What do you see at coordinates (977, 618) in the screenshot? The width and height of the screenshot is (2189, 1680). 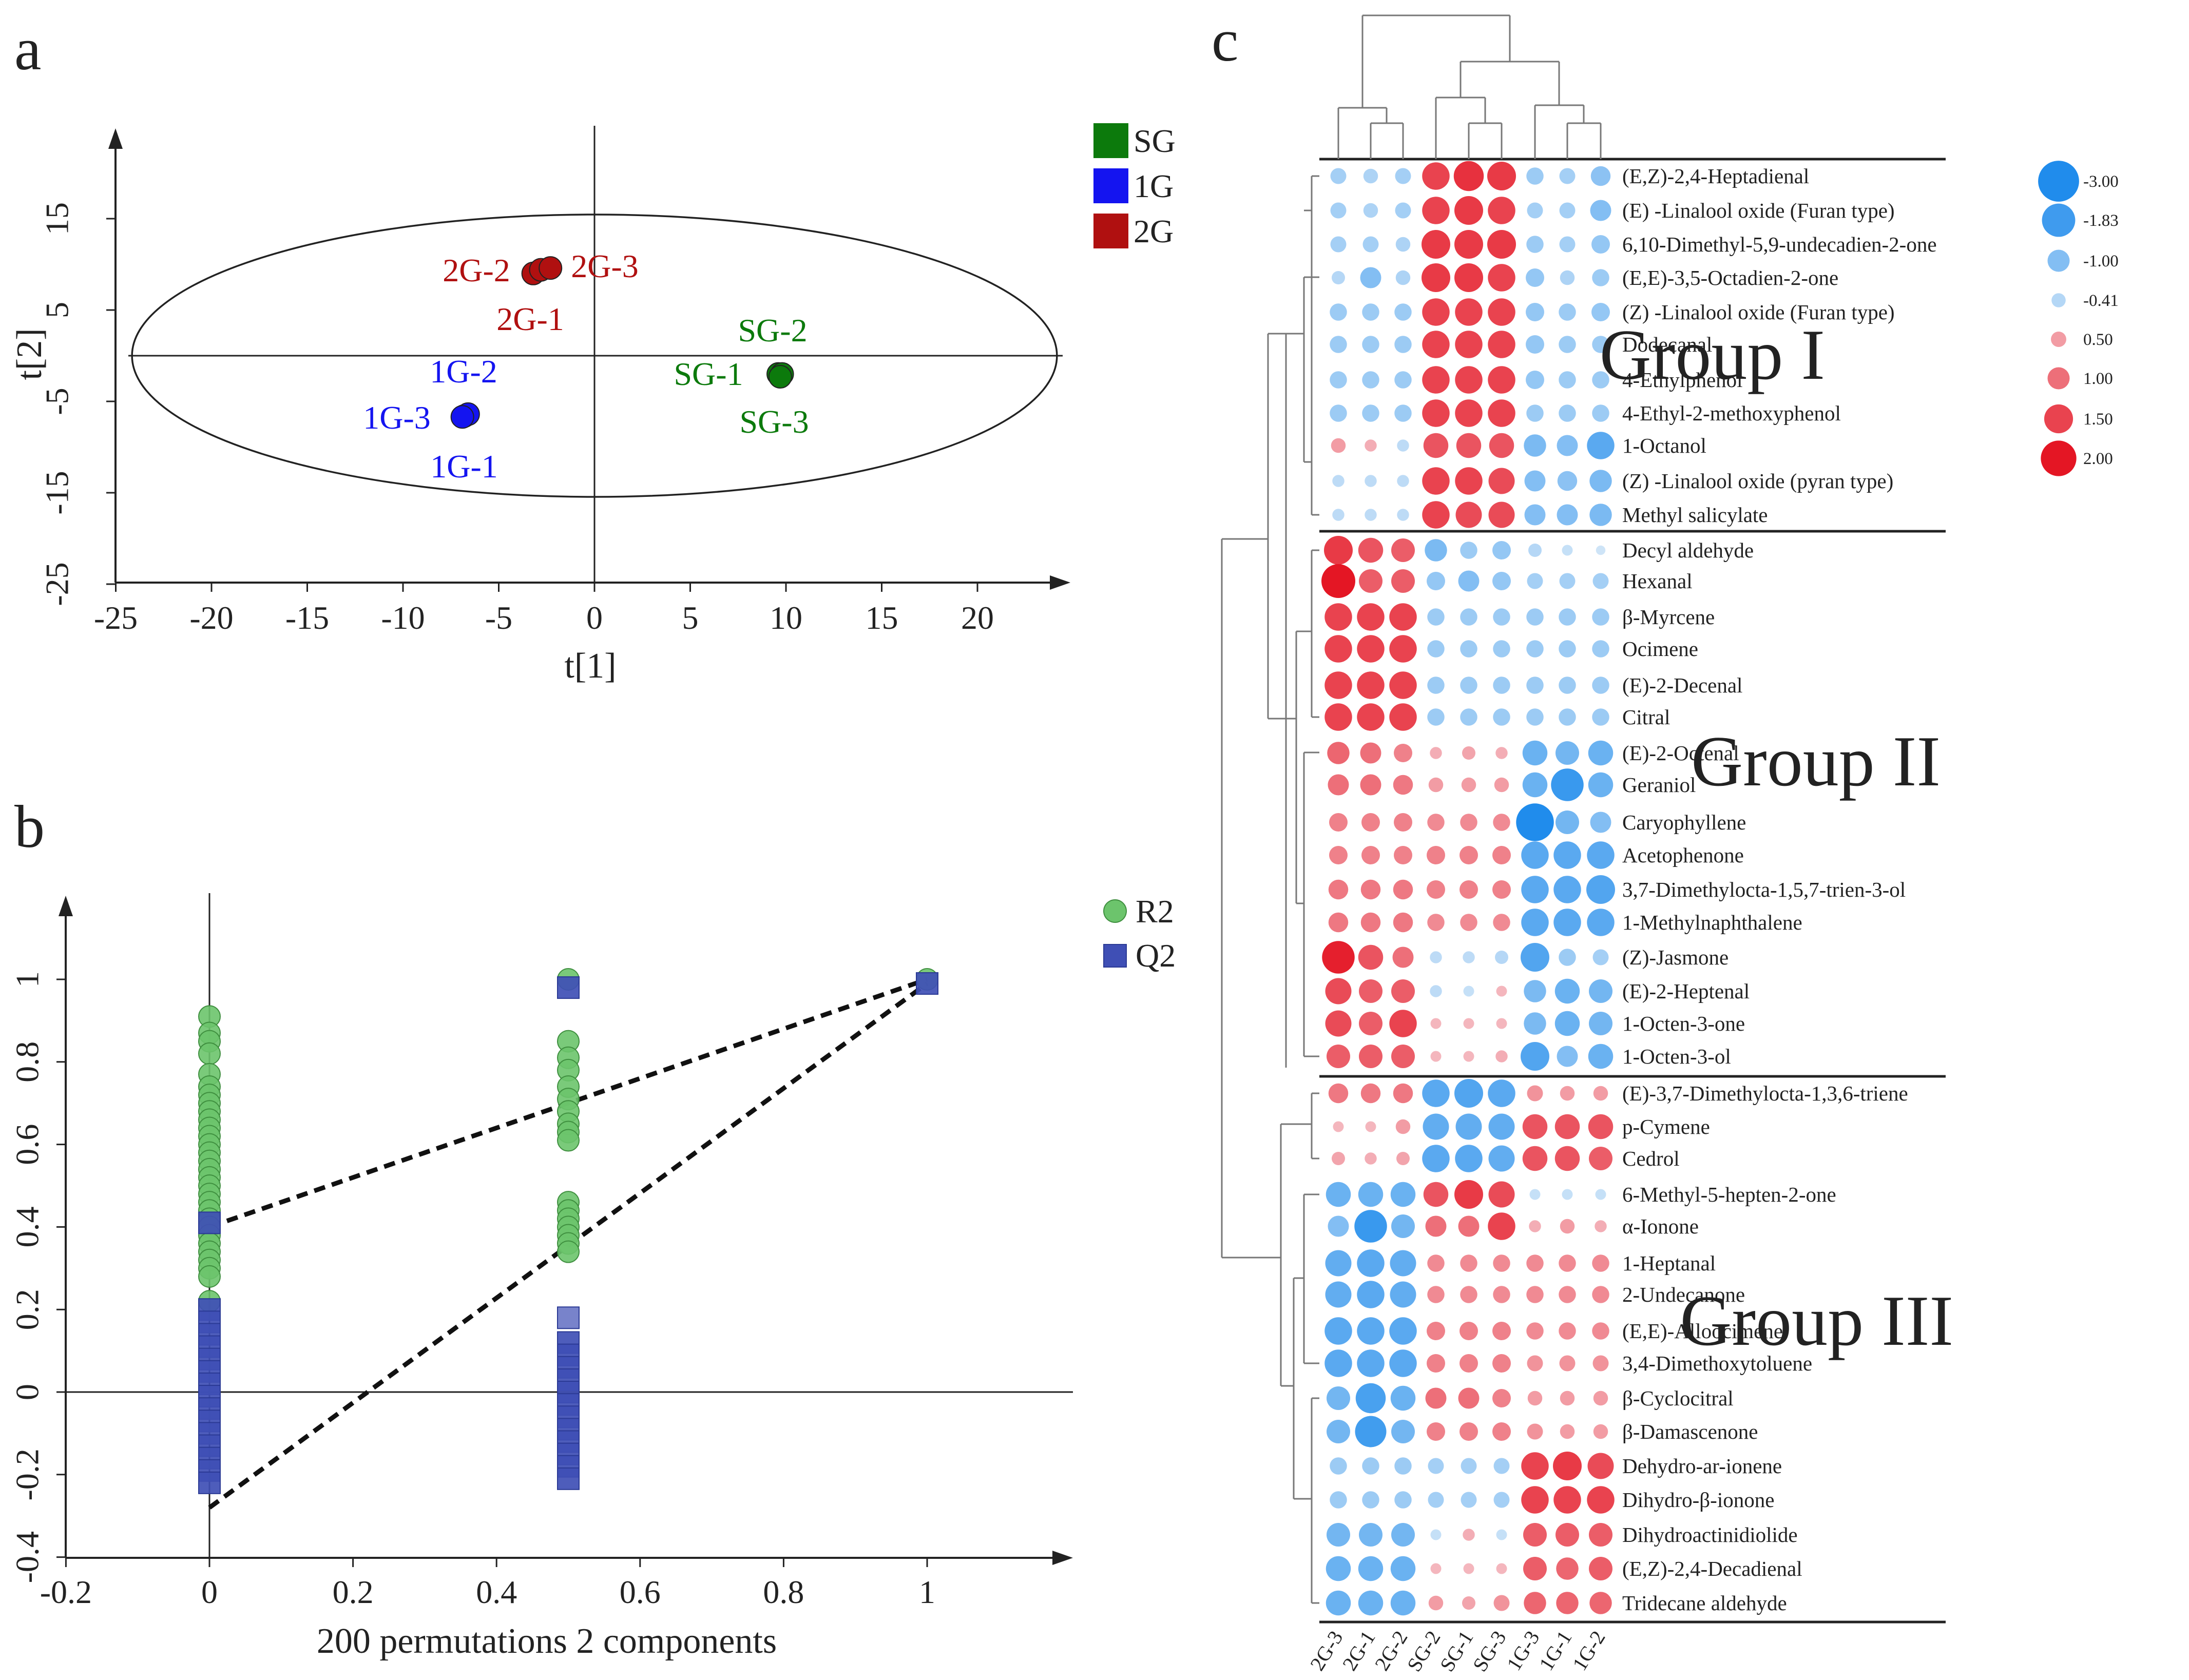 I see `x-tick-label-a: 20` at bounding box center [977, 618].